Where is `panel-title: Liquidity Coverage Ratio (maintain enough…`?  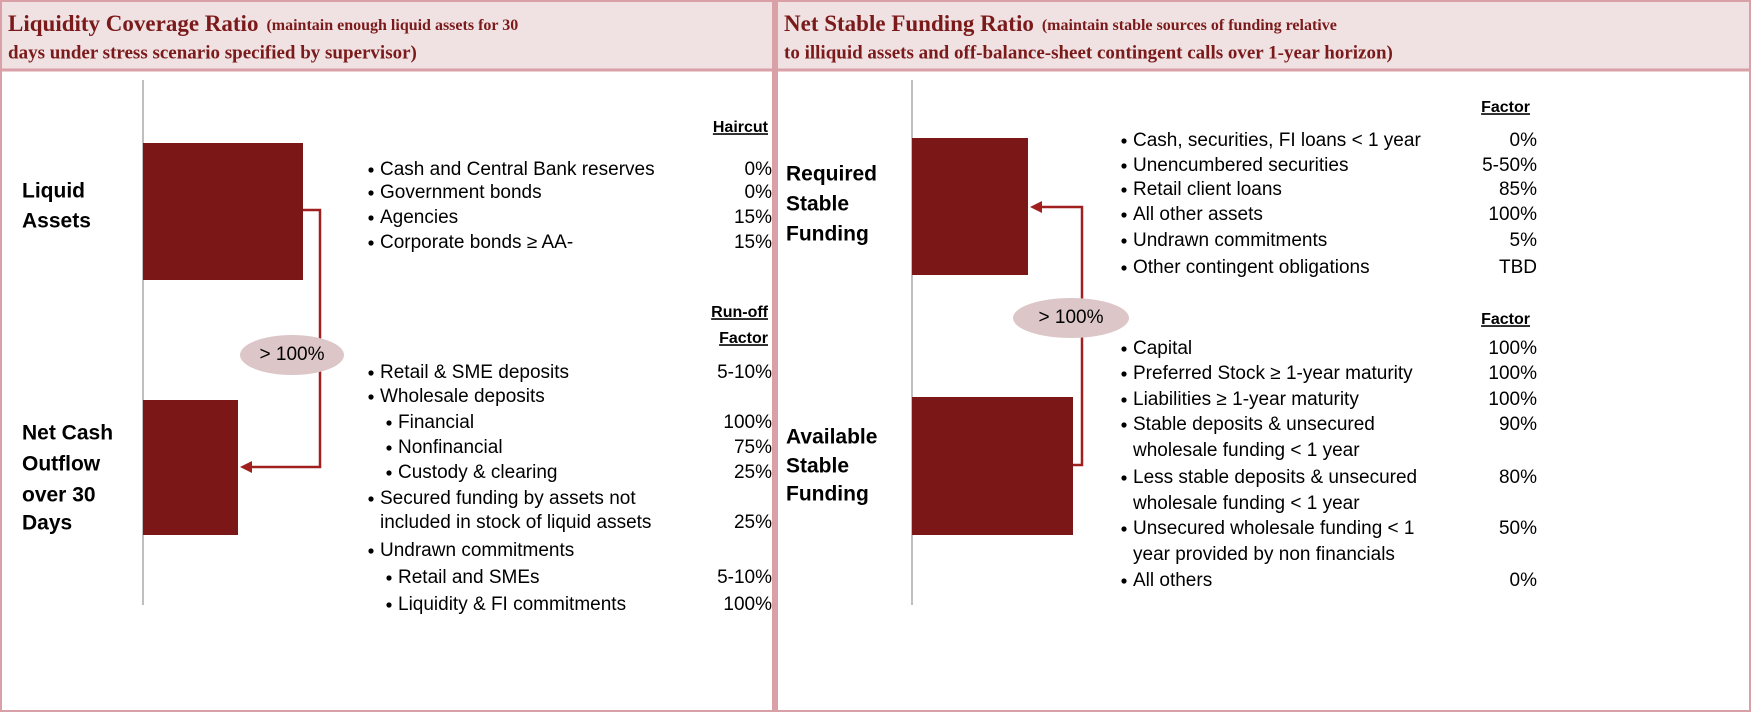 panel-title: Liquidity Coverage Ratio (maintain enough… is located at coordinates (263, 23).